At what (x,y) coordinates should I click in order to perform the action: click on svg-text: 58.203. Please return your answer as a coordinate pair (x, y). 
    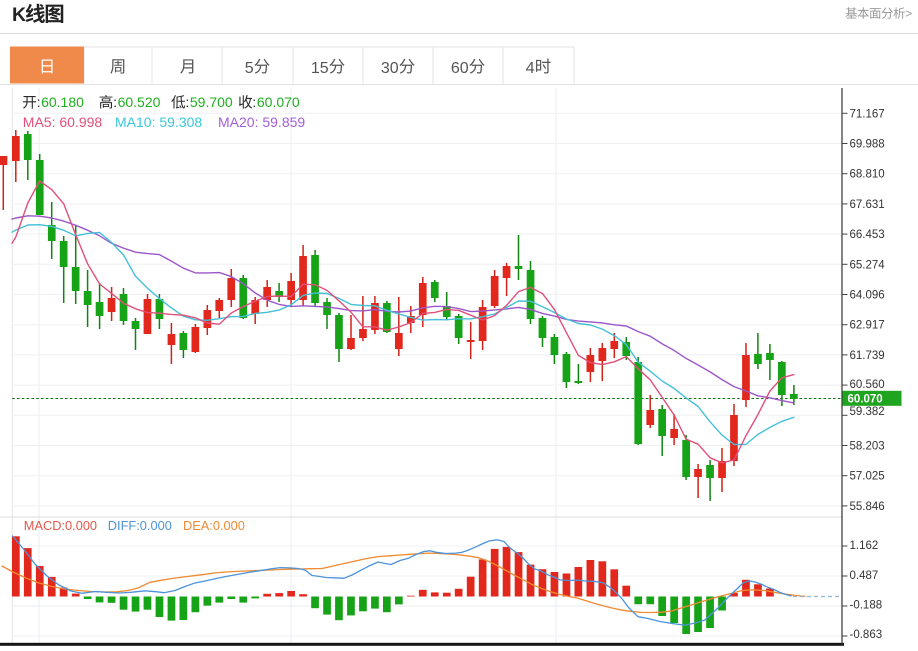
    Looking at the image, I should click on (867, 447).